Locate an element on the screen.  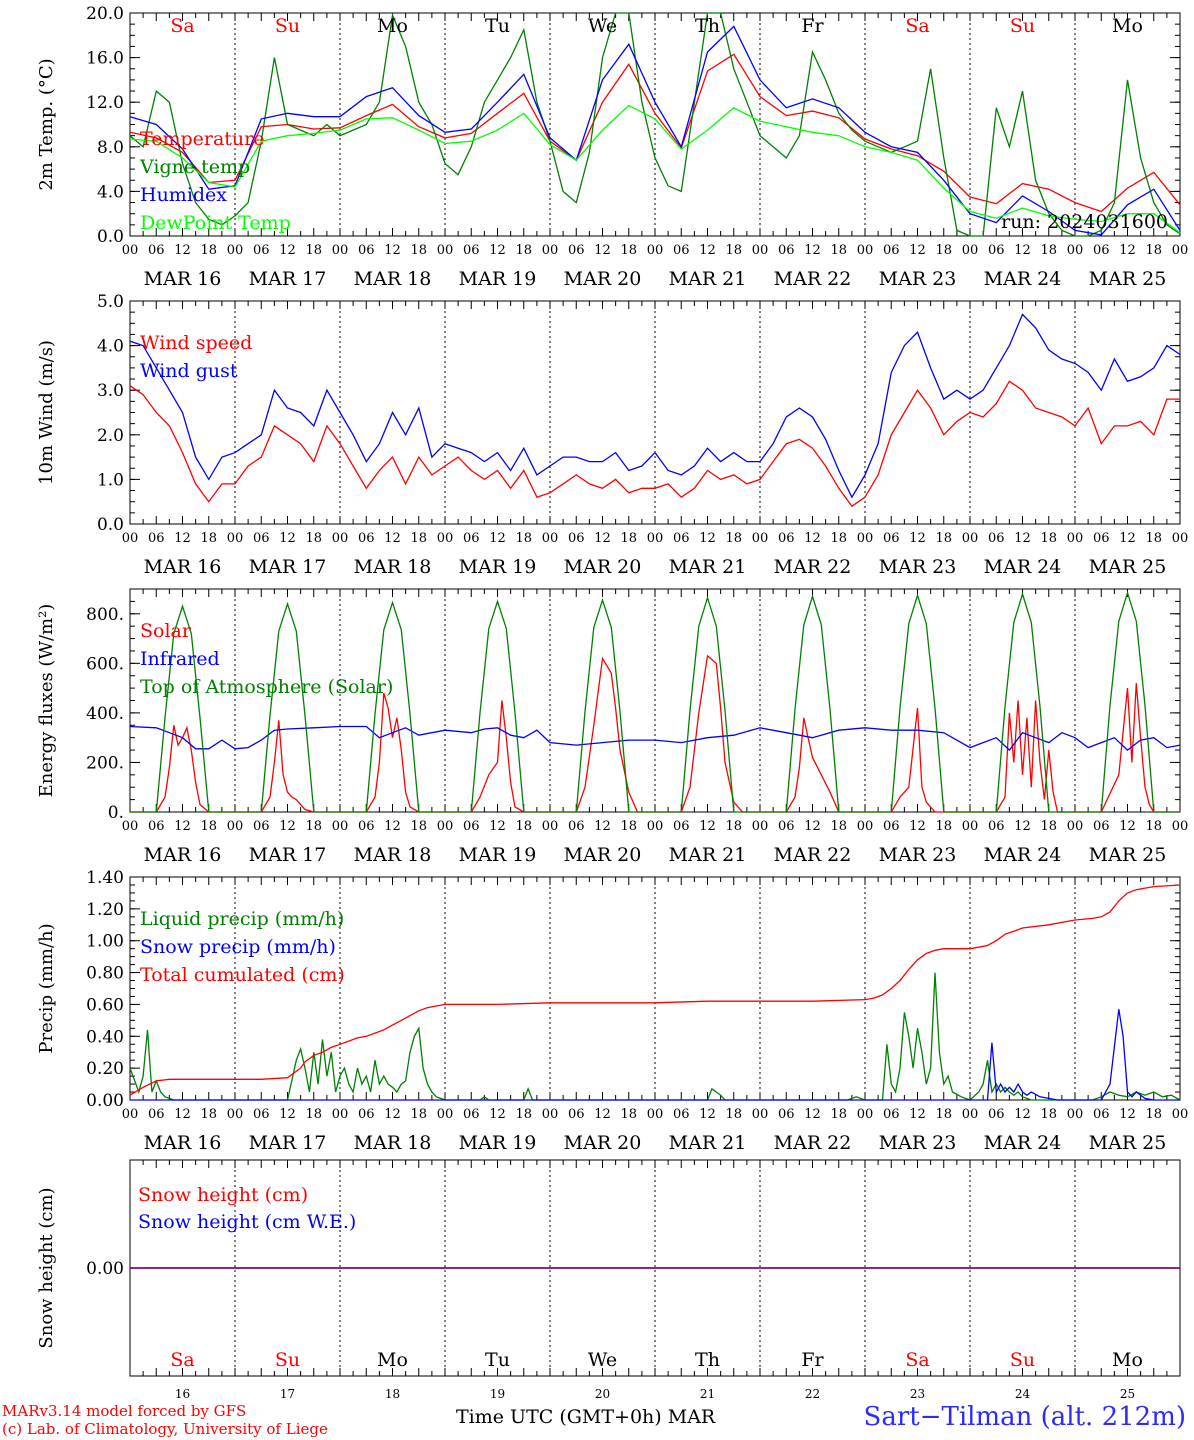
legend-entry: Top of Atmosphere (Solar) is located at coordinates (266, 687).